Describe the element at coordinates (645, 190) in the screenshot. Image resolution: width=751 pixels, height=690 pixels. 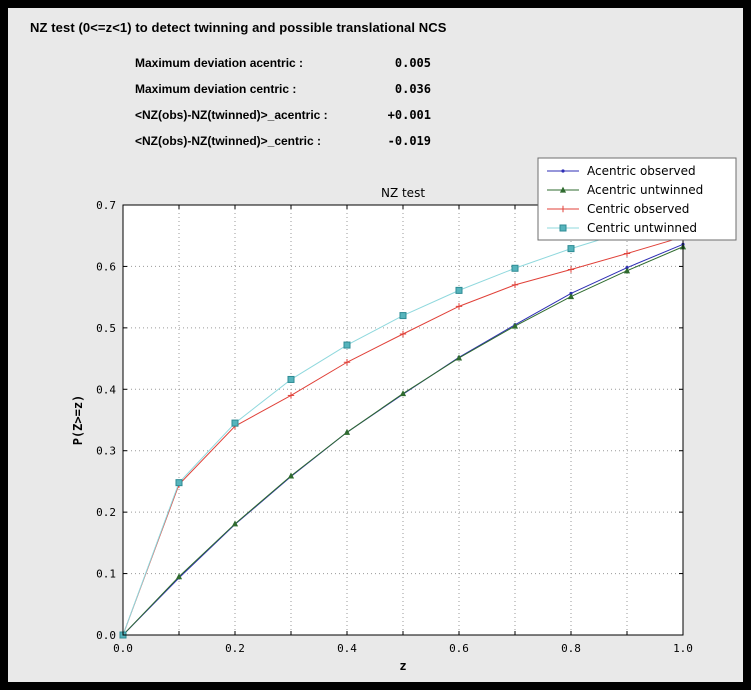
I see `legend-label: Acentric untwinned` at that location.